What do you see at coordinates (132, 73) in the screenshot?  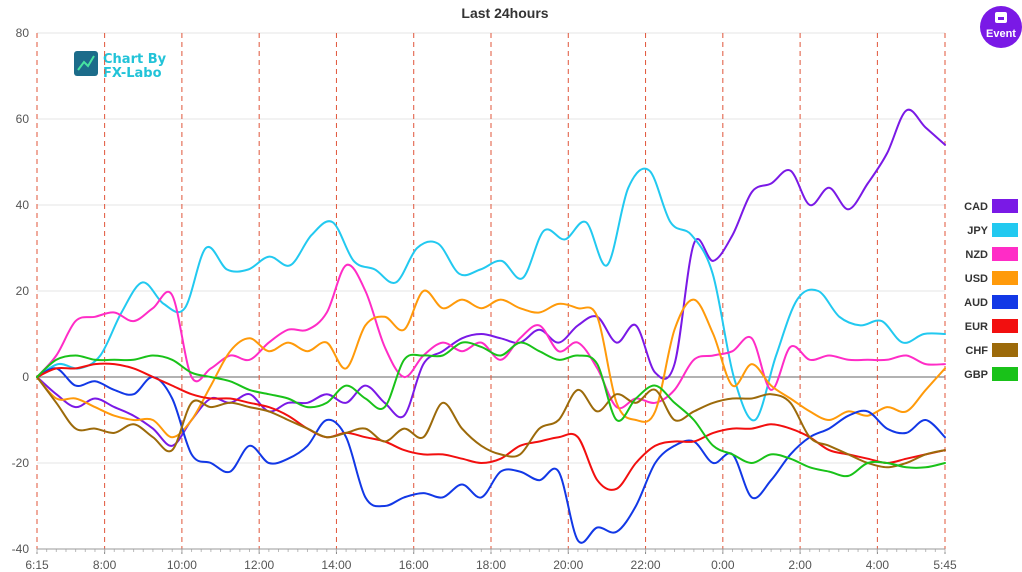 I see `watermark-line2: FX-Labo` at bounding box center [132, 73].